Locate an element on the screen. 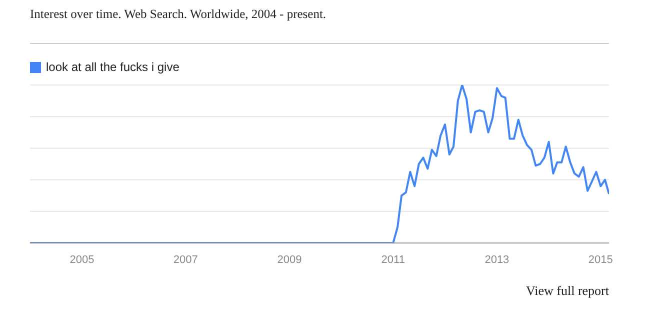 This screenshot has width=648, height=324. legend-label: look at all the fucks i give is located at coordinates (112, 67).